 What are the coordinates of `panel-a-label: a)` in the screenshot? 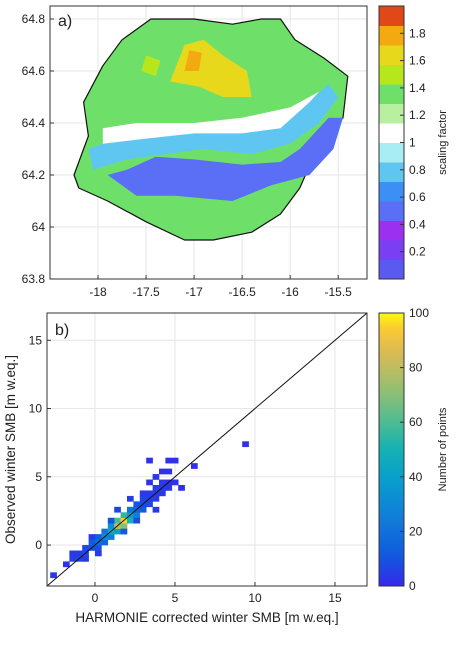 It's located at (65, 21).